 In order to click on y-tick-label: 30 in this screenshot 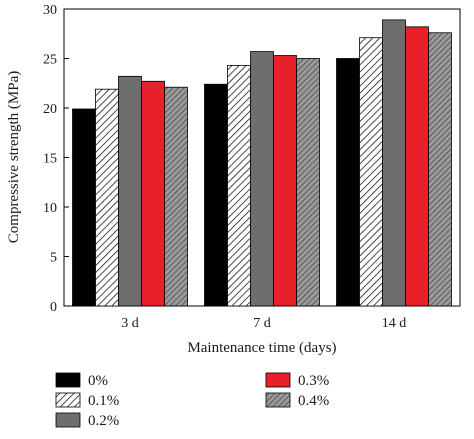, I will do `click(50, 10)`.